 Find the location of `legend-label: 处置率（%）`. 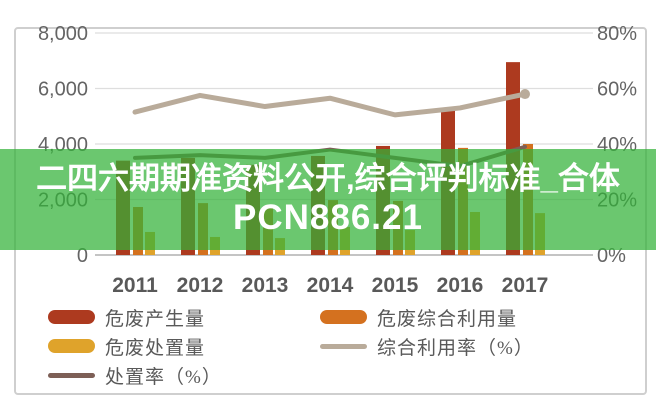

legend-label: 处置率（%） is located at coordinates (163, 377).